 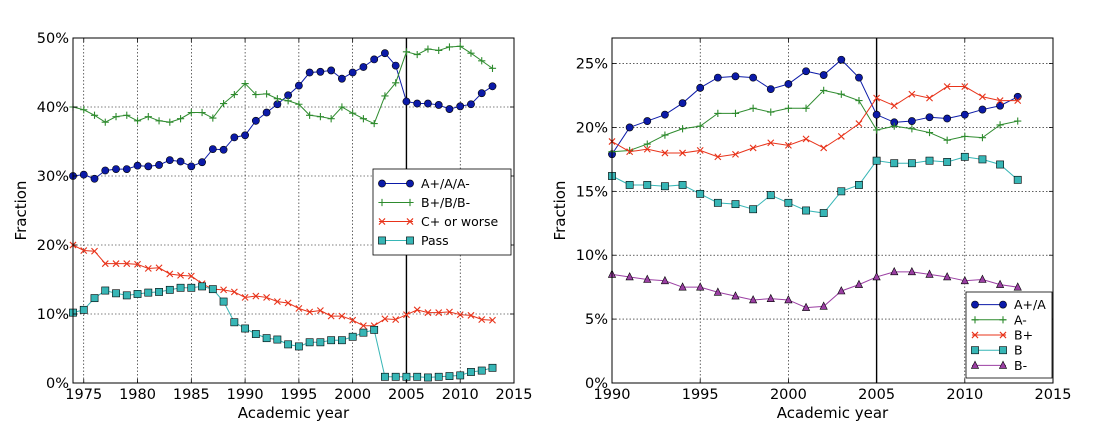 I want to click on series-b-b-b, so click(x=283, y=85).